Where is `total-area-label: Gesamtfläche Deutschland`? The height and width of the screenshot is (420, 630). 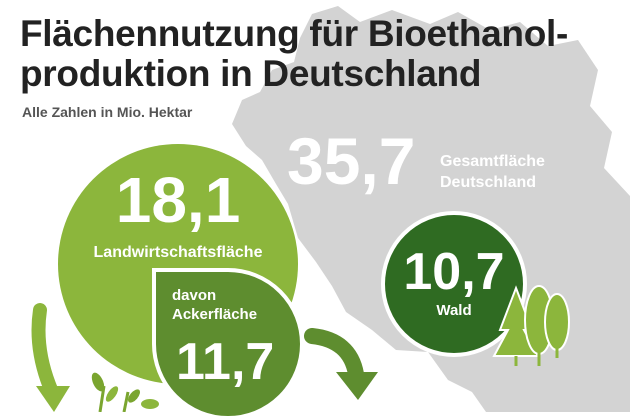 total-area-label: Gesamtfläche Deutschland is located at coordinates (492, 172).